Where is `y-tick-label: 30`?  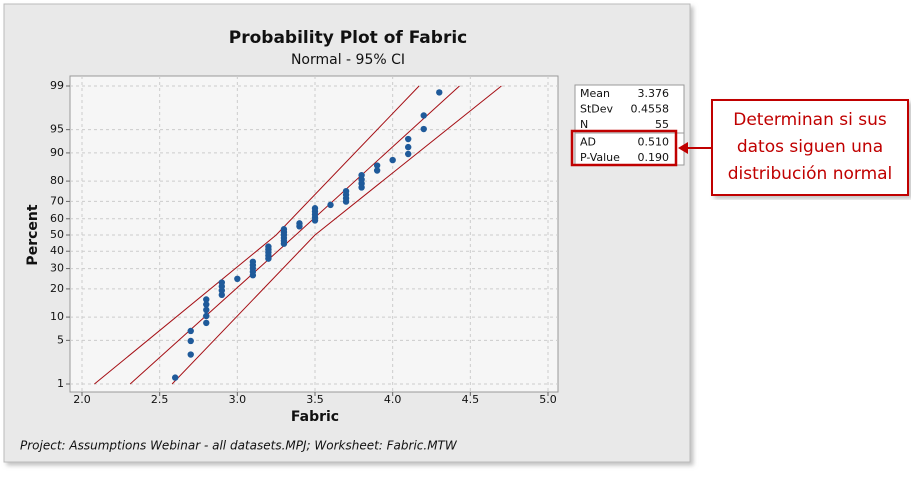 y-tick-label: 30 is located at coordinates (57, 268).